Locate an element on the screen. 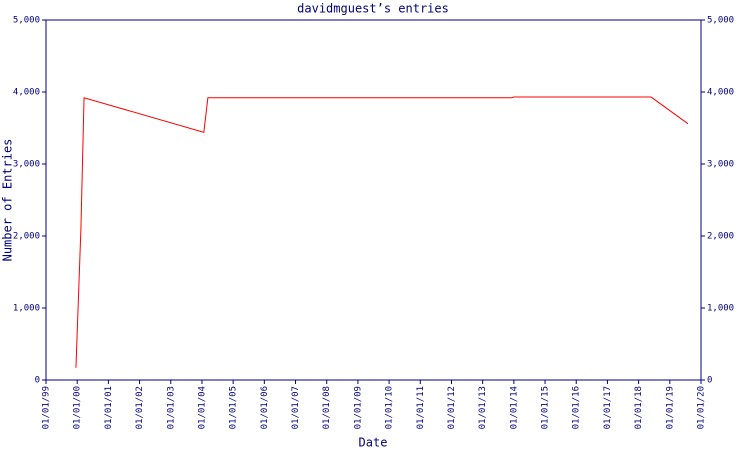  x-tick-label: 01/01/04 is located at coordinates (202, 407).